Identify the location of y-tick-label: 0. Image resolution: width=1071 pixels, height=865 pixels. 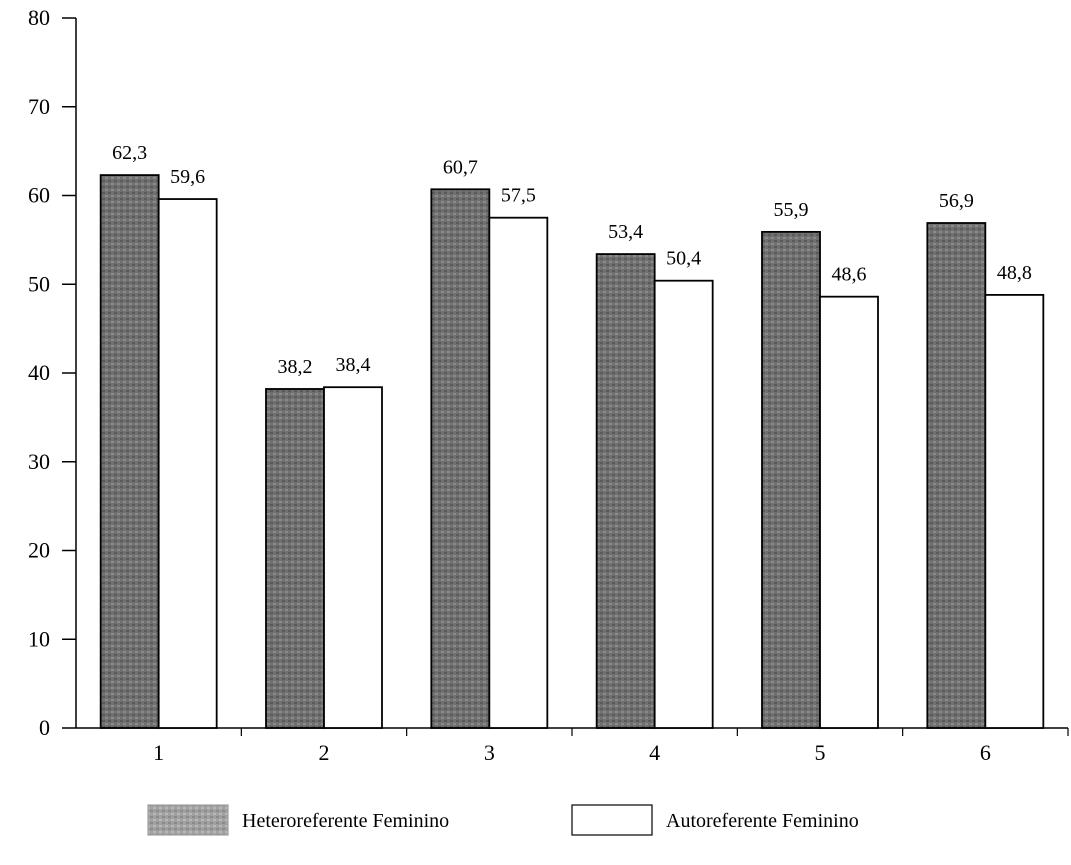
(44, 727).